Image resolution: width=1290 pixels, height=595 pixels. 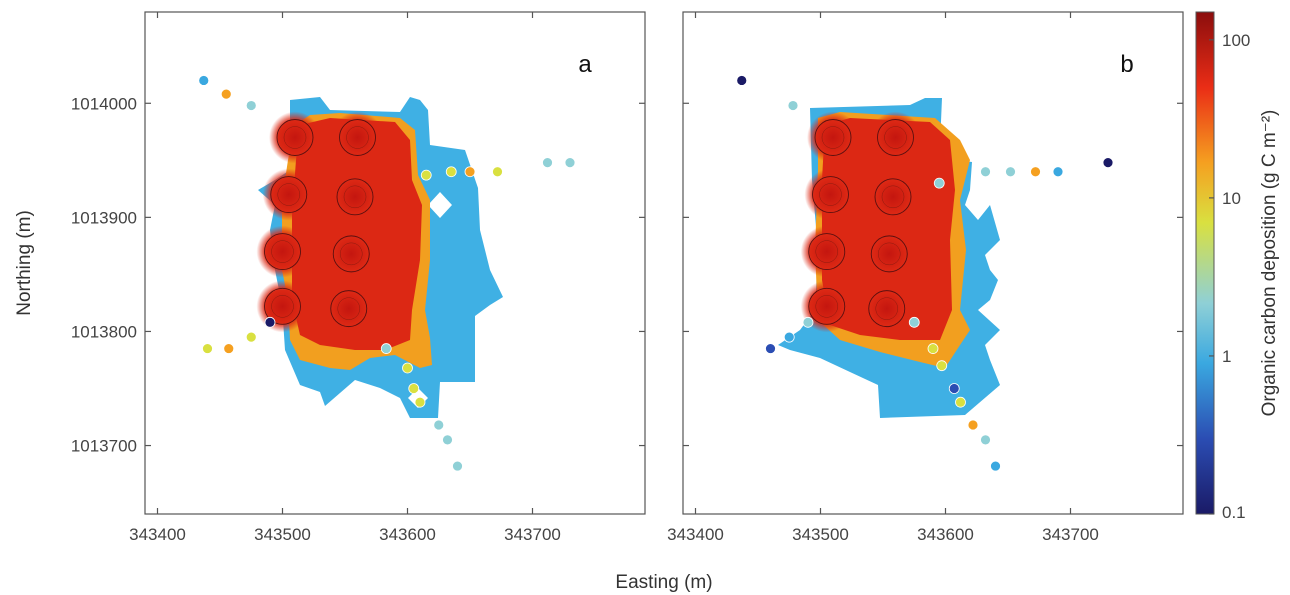 What do you see at coordinates (532, 534) in the screenshot?
I see `panel-a-x-tick-label: 343700` at bounding box center [532, 534].